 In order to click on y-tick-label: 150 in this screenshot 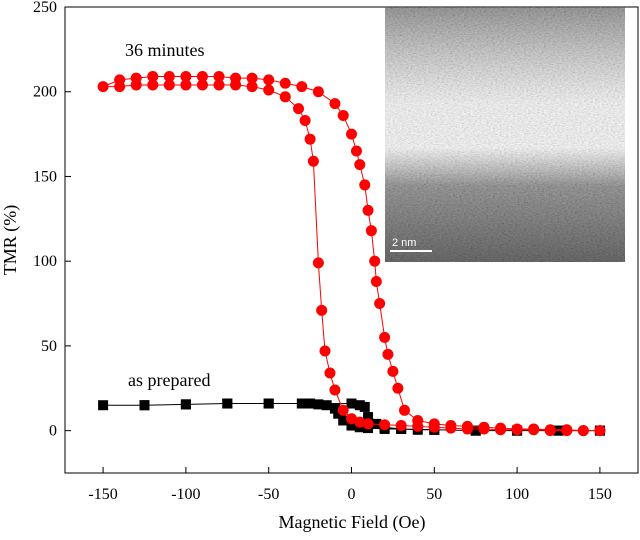, I will do `click(45, 176)`.